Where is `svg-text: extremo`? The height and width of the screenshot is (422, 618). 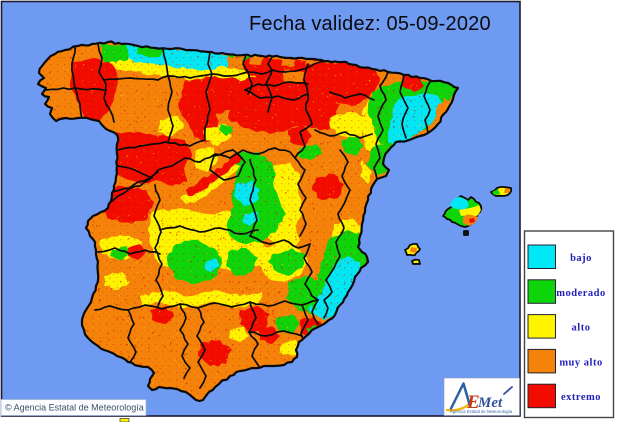 svg-text: extremo is located at coordinates (581, 397).